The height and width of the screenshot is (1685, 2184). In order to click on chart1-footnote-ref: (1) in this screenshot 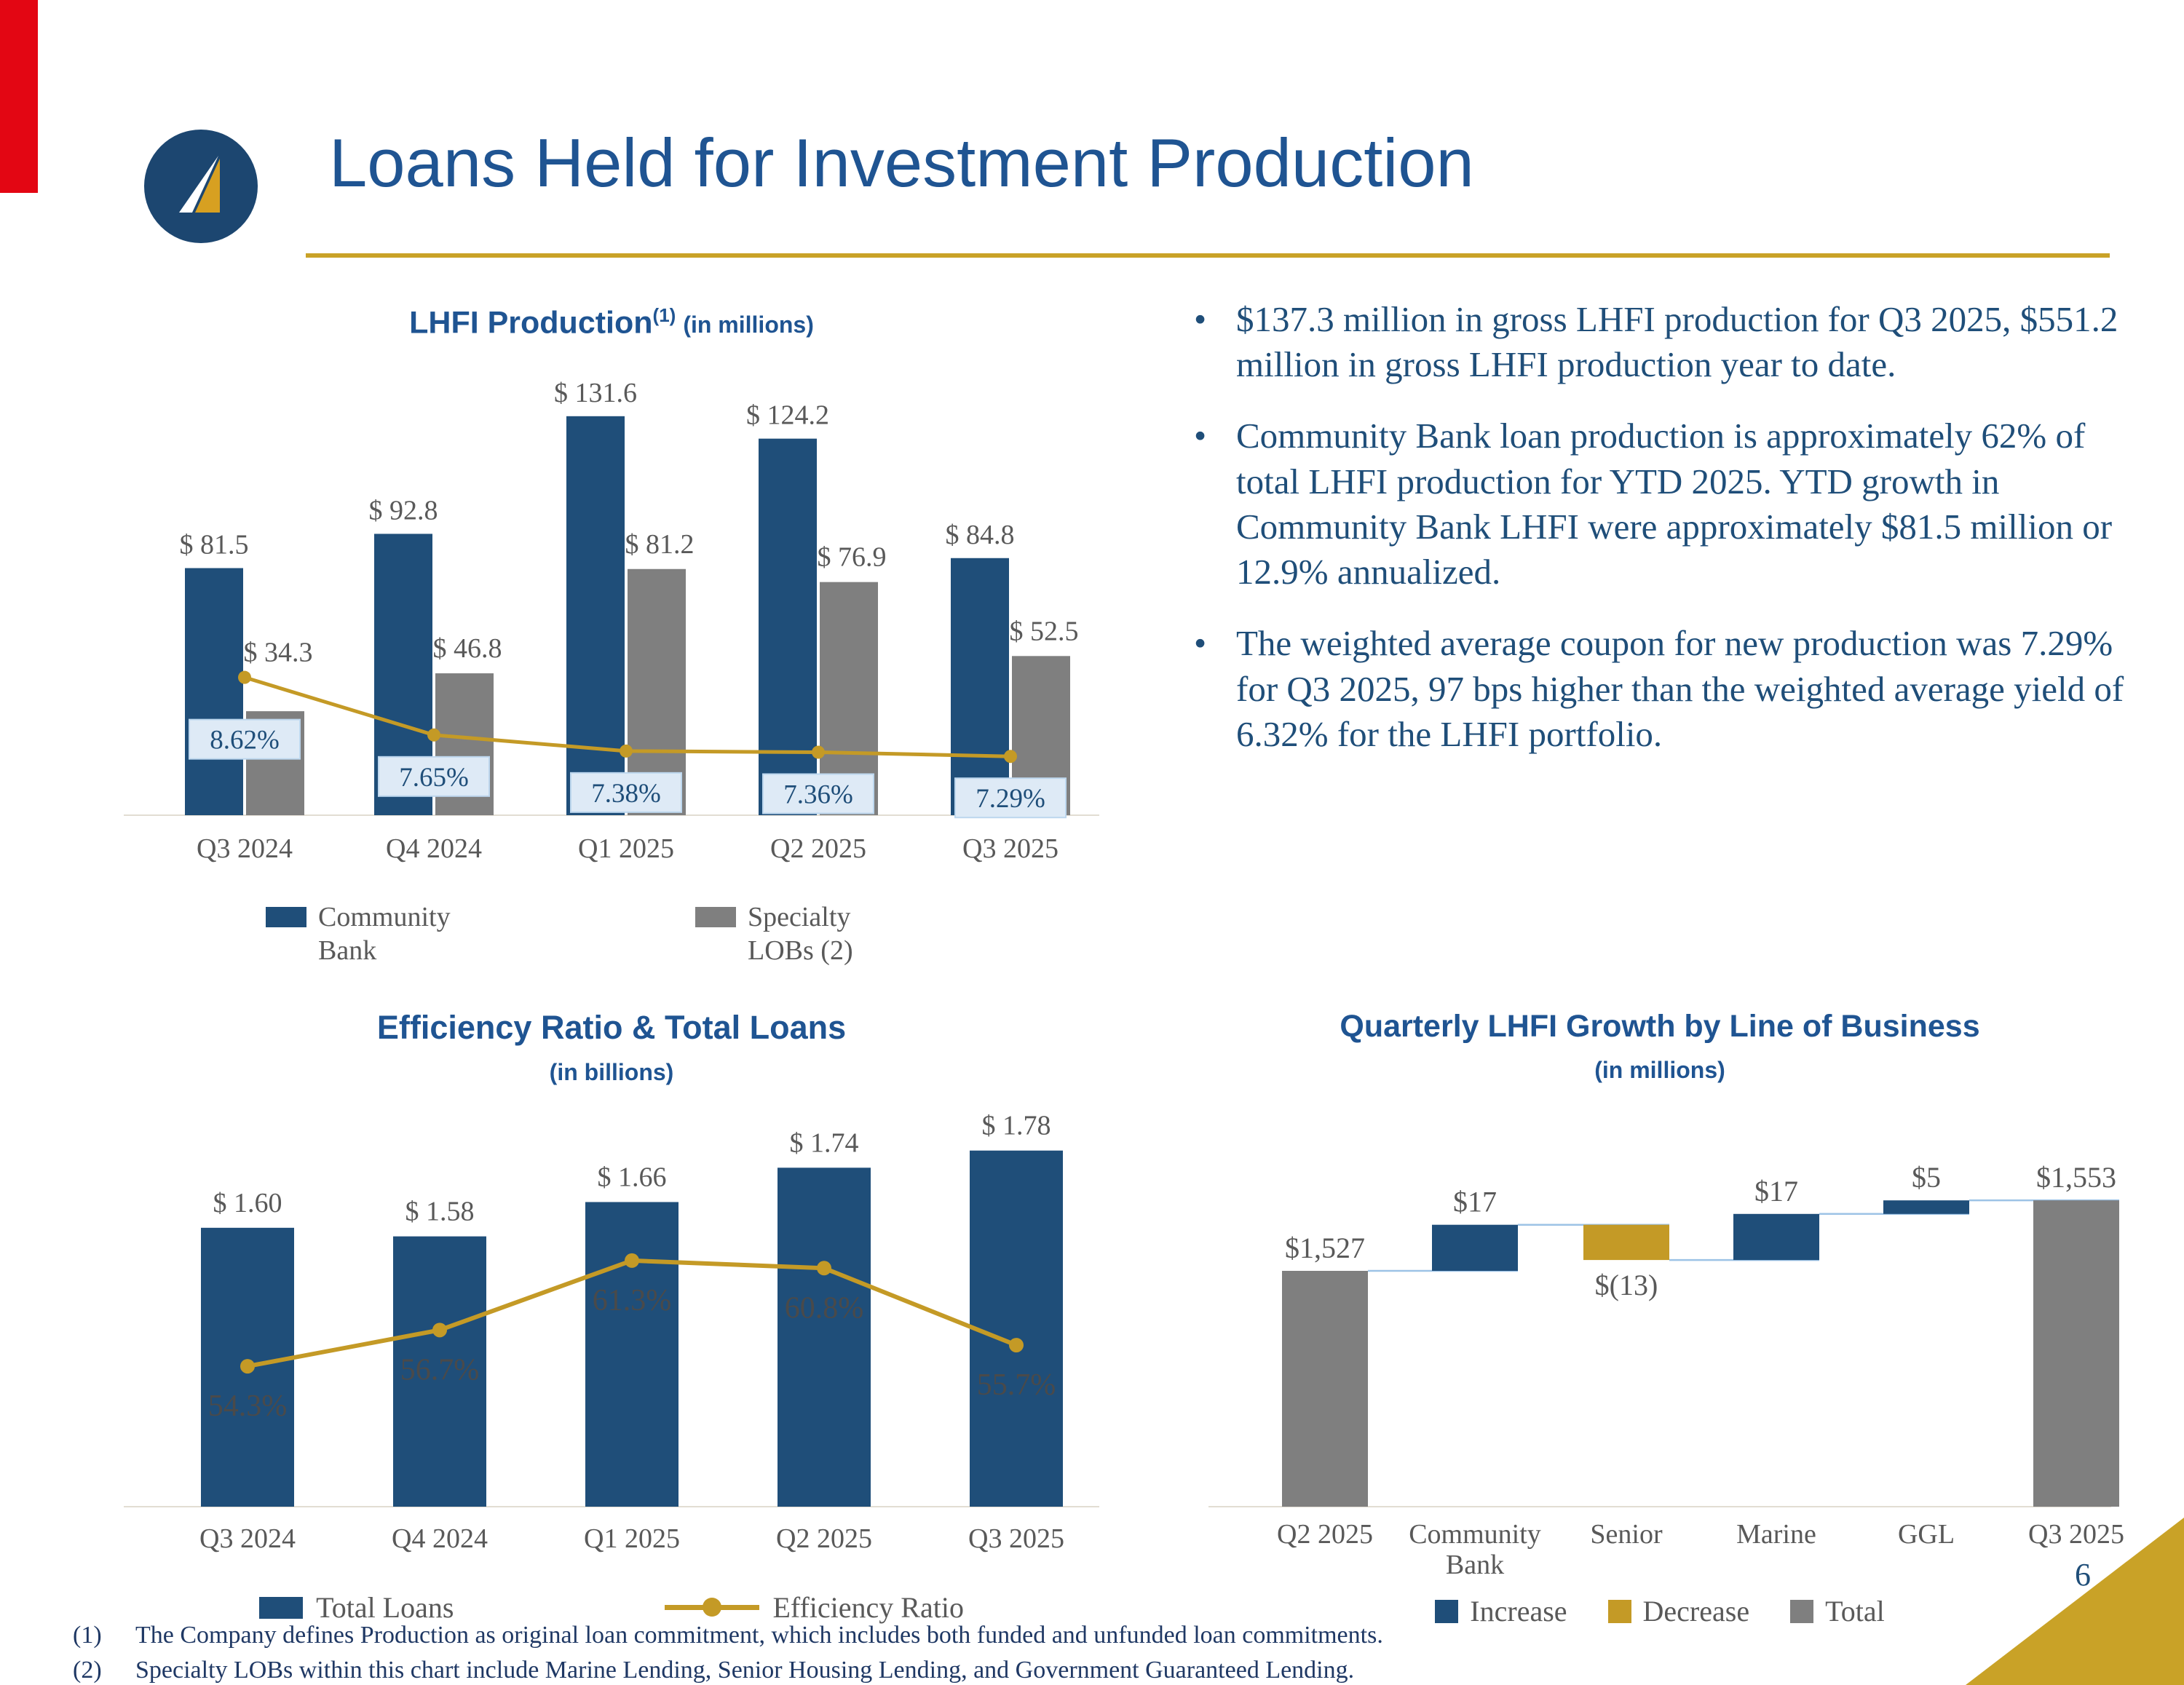, I will do `click(664, 315)`.